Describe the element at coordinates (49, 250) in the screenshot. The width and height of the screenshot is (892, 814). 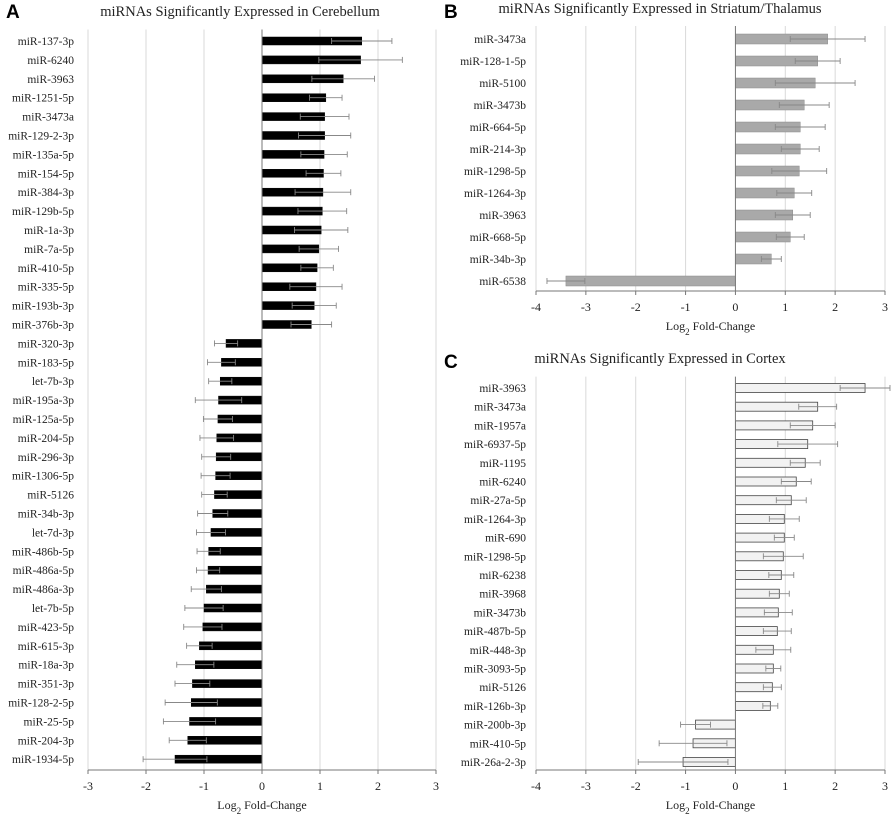
I see `category-label: miR-7a-5p` at that location.